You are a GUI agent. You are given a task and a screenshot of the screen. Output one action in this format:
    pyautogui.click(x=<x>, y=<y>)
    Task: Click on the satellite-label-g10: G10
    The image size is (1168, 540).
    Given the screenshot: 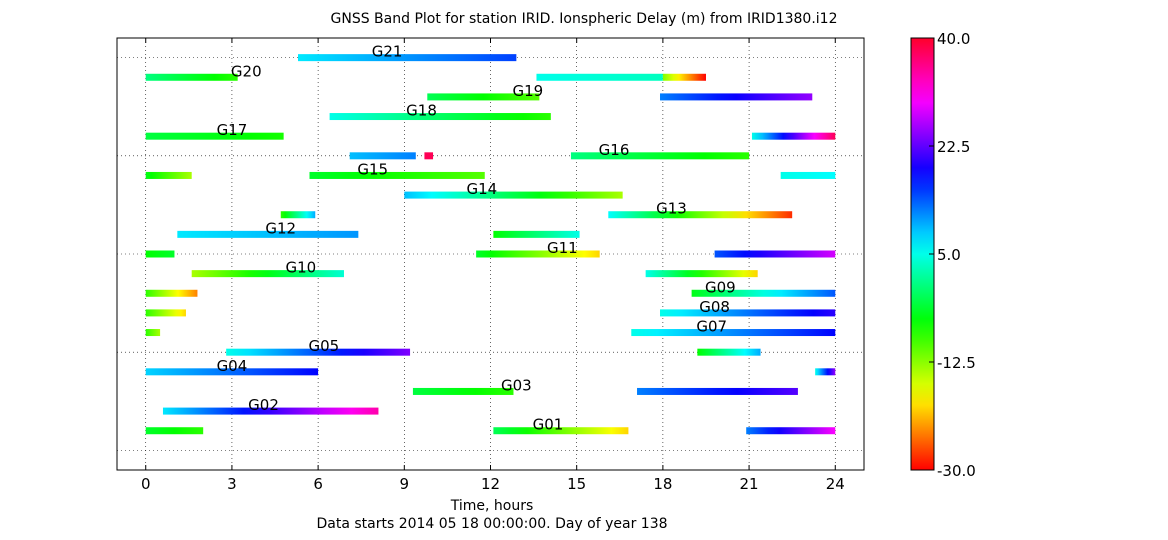 What is the action you would take?
    pyautogui.click(x=301, y=268)
    